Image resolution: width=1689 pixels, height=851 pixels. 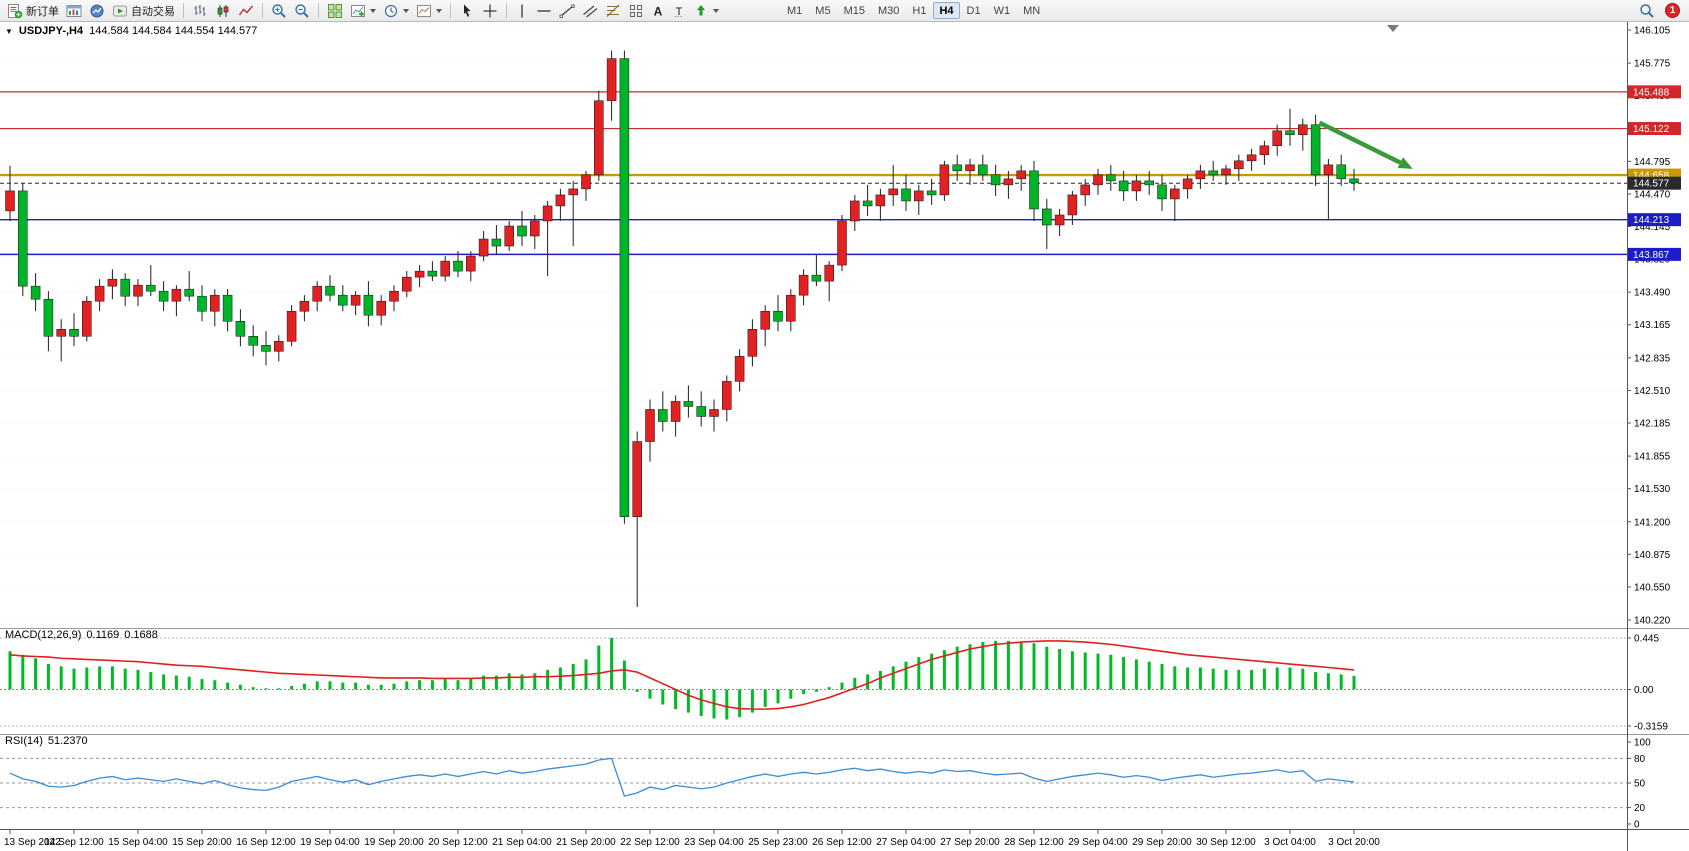 What do you see at coordinates (844, 781) in the screenshot?
I see `rsi-canvas: 100 80 50 20 0` at bounding box center [844, 781].